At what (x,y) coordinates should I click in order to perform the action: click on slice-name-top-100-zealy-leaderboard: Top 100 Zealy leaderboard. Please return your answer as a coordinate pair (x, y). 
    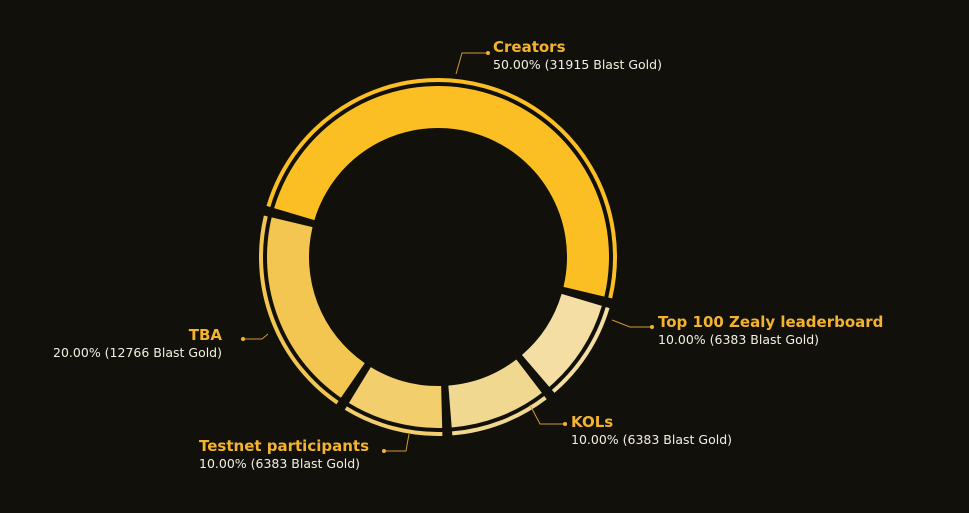
    Looking at the image, I should click on (771, 322).